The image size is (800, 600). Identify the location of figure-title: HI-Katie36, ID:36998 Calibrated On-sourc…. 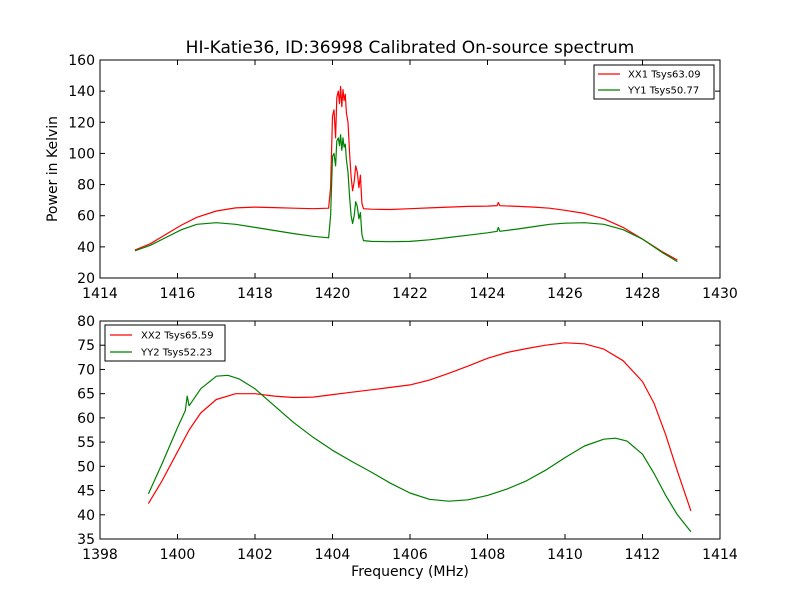
(410, 48).